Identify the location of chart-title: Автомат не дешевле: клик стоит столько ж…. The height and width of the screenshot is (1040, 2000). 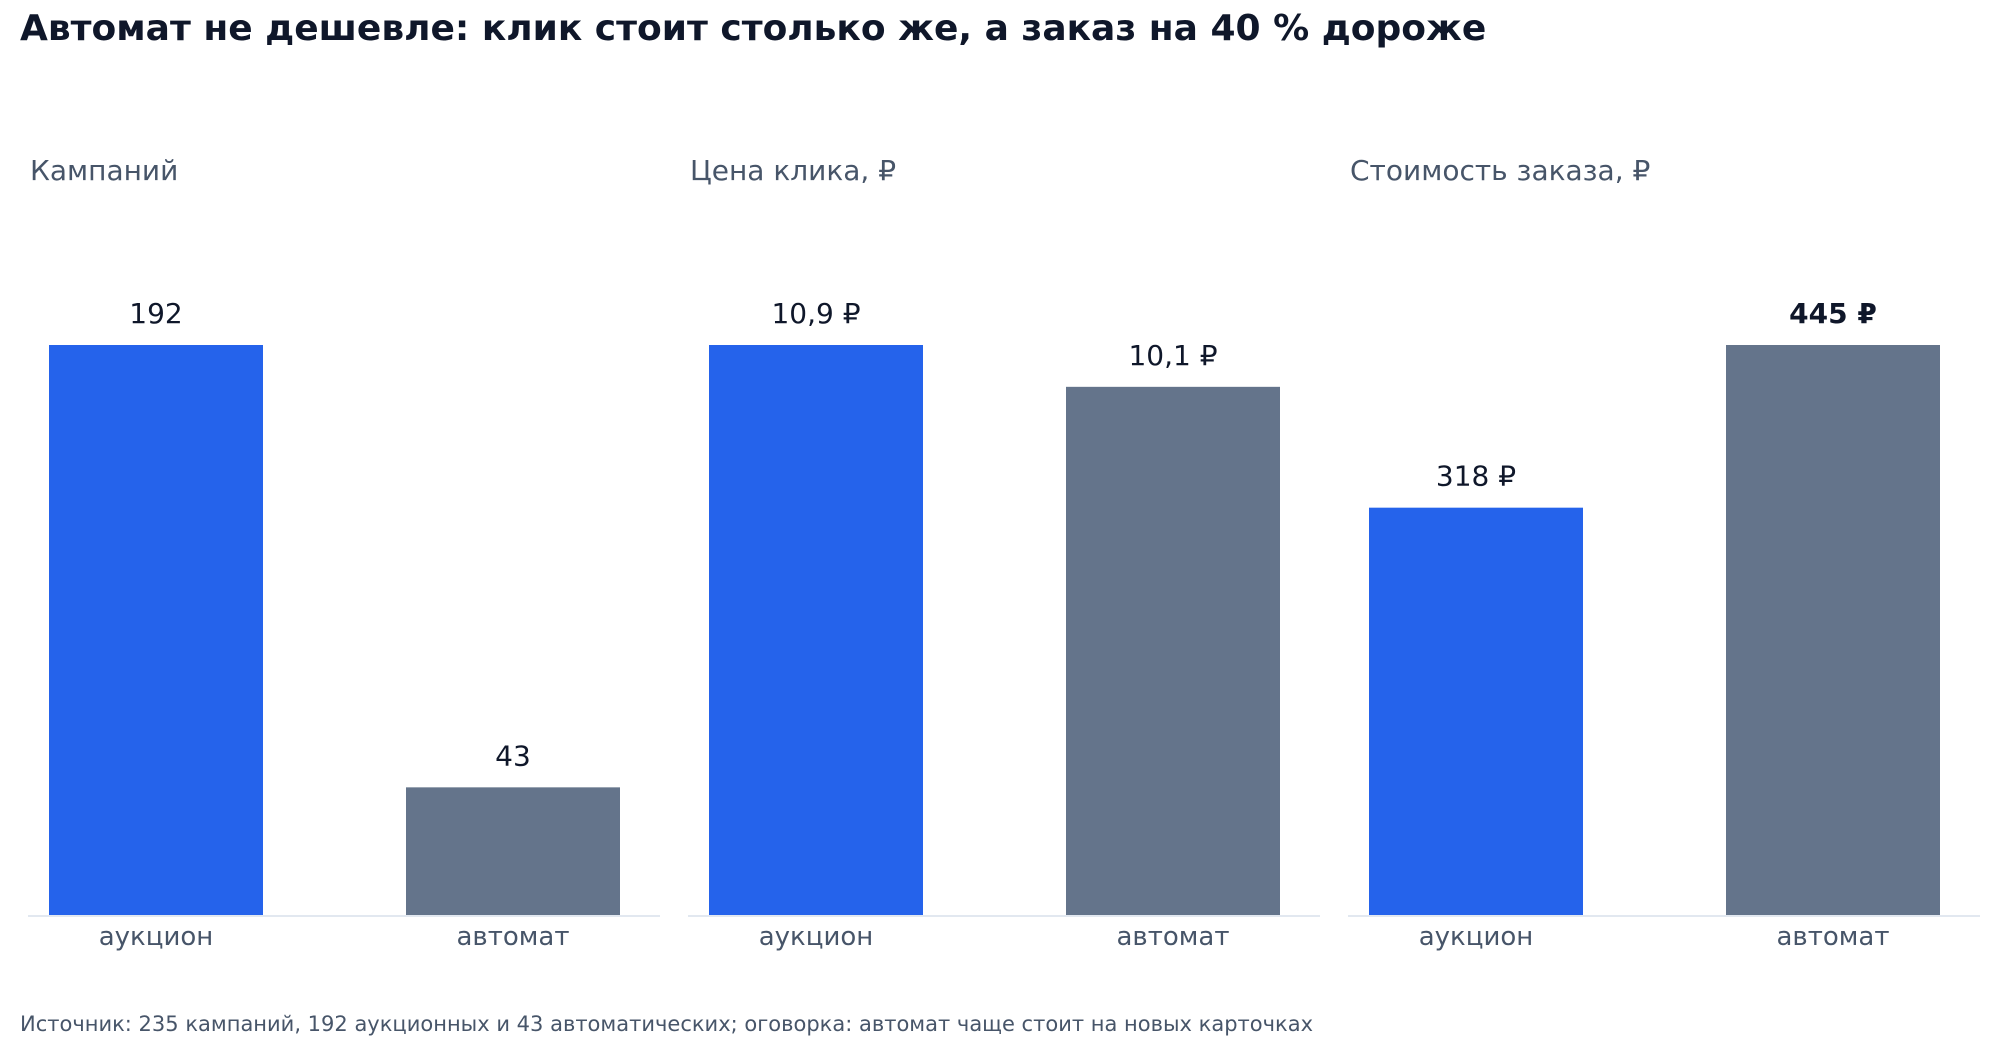
(753, 28).